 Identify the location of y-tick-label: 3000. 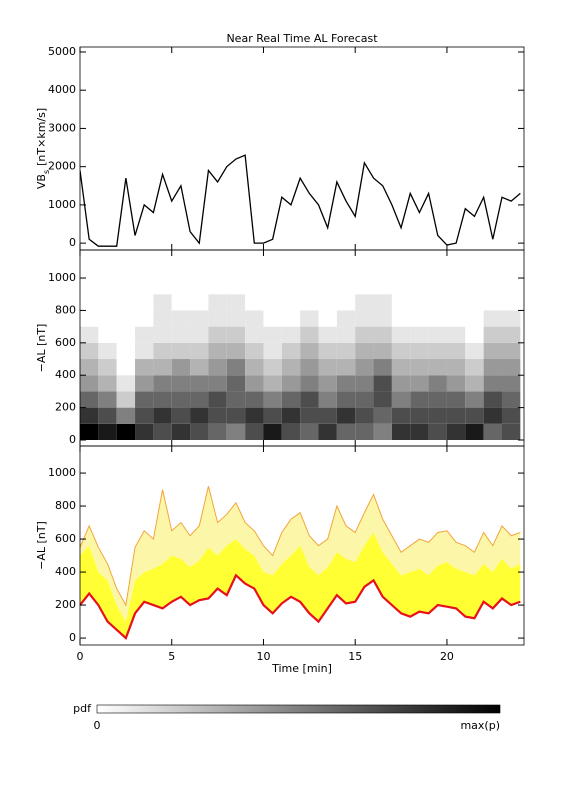
(62, 127).